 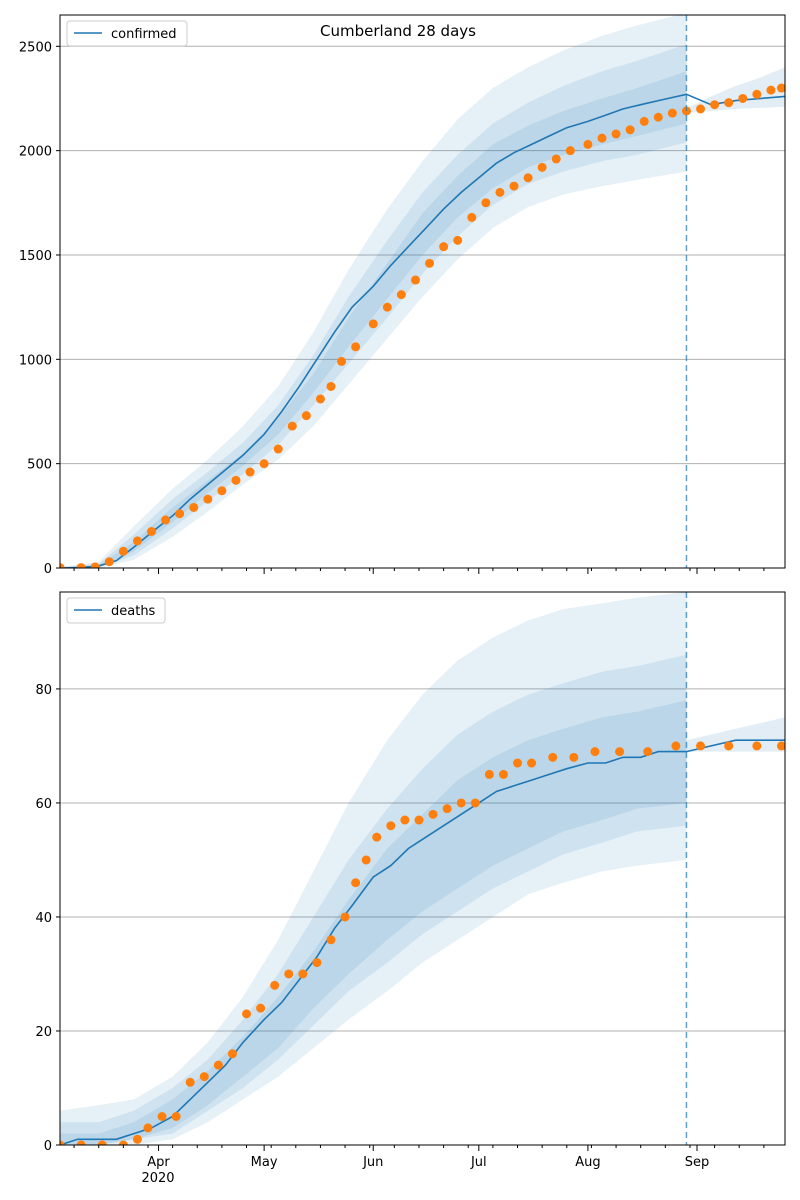 I want to click on confirmed-ytick-label: 2500, so click(x=35, y=47).